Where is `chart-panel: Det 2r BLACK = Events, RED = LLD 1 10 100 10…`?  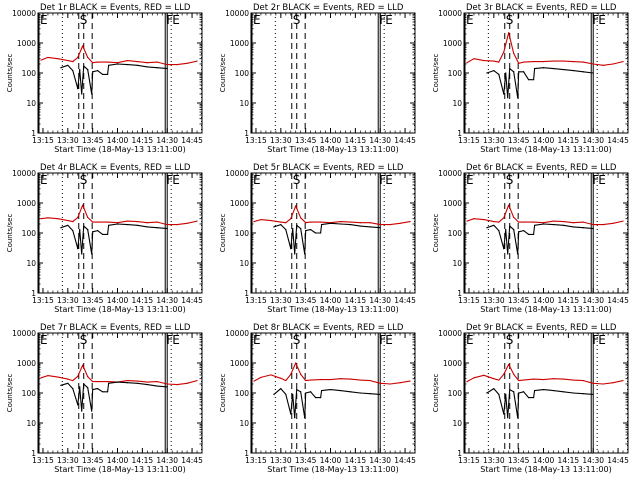 chart-panel: Det 2r BLACK = Events, RED = LLD 1 10 100 10… is located at coordinates (317, 78).